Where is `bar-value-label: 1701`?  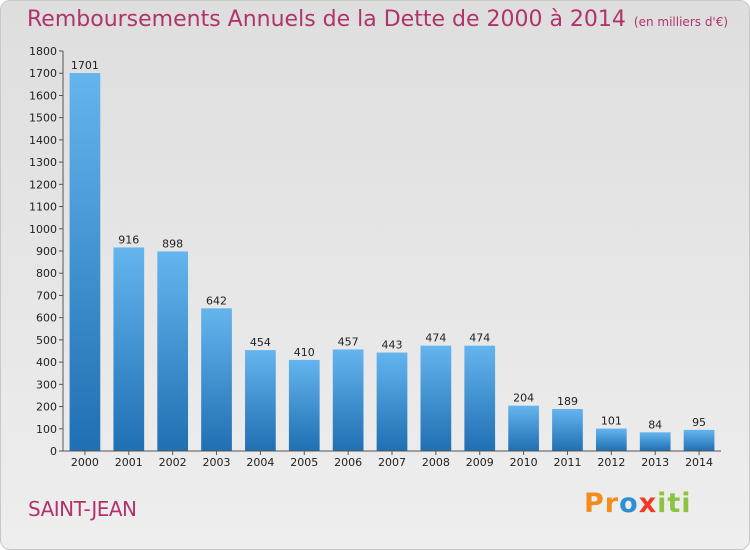
bar-value-label: 1701 is located at coordinates (85, 65).